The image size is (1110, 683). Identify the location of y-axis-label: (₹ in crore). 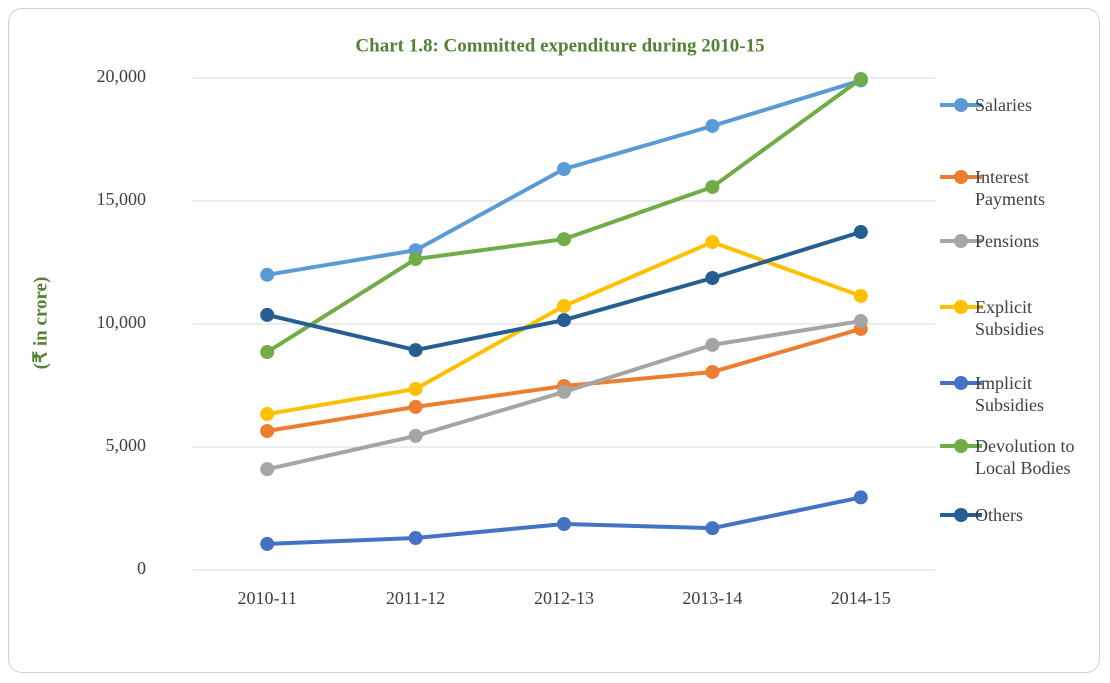
(40, 323).